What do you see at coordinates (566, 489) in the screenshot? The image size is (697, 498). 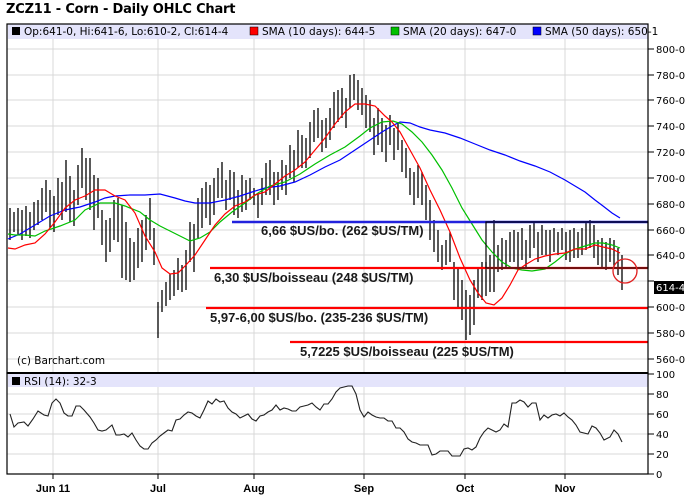 I see `x-tick-nov: Nov` at bounding box center [566, 489].